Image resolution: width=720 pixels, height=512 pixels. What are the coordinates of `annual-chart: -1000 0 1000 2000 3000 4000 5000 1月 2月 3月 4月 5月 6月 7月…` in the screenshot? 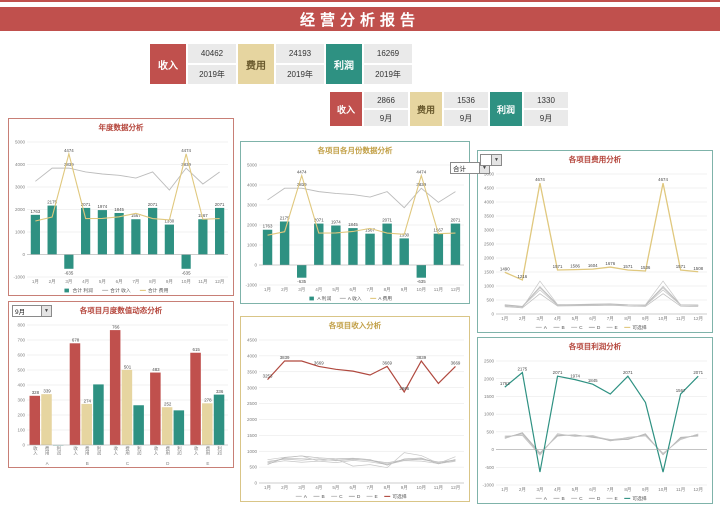 It's located at (120, 217).